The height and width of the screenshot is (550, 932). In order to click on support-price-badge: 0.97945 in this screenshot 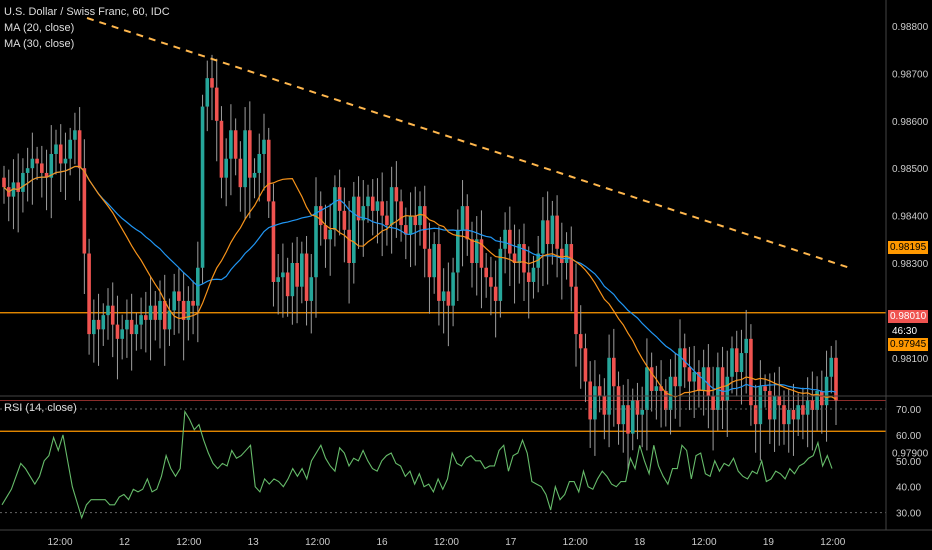, I will do `click(908, 344)`.